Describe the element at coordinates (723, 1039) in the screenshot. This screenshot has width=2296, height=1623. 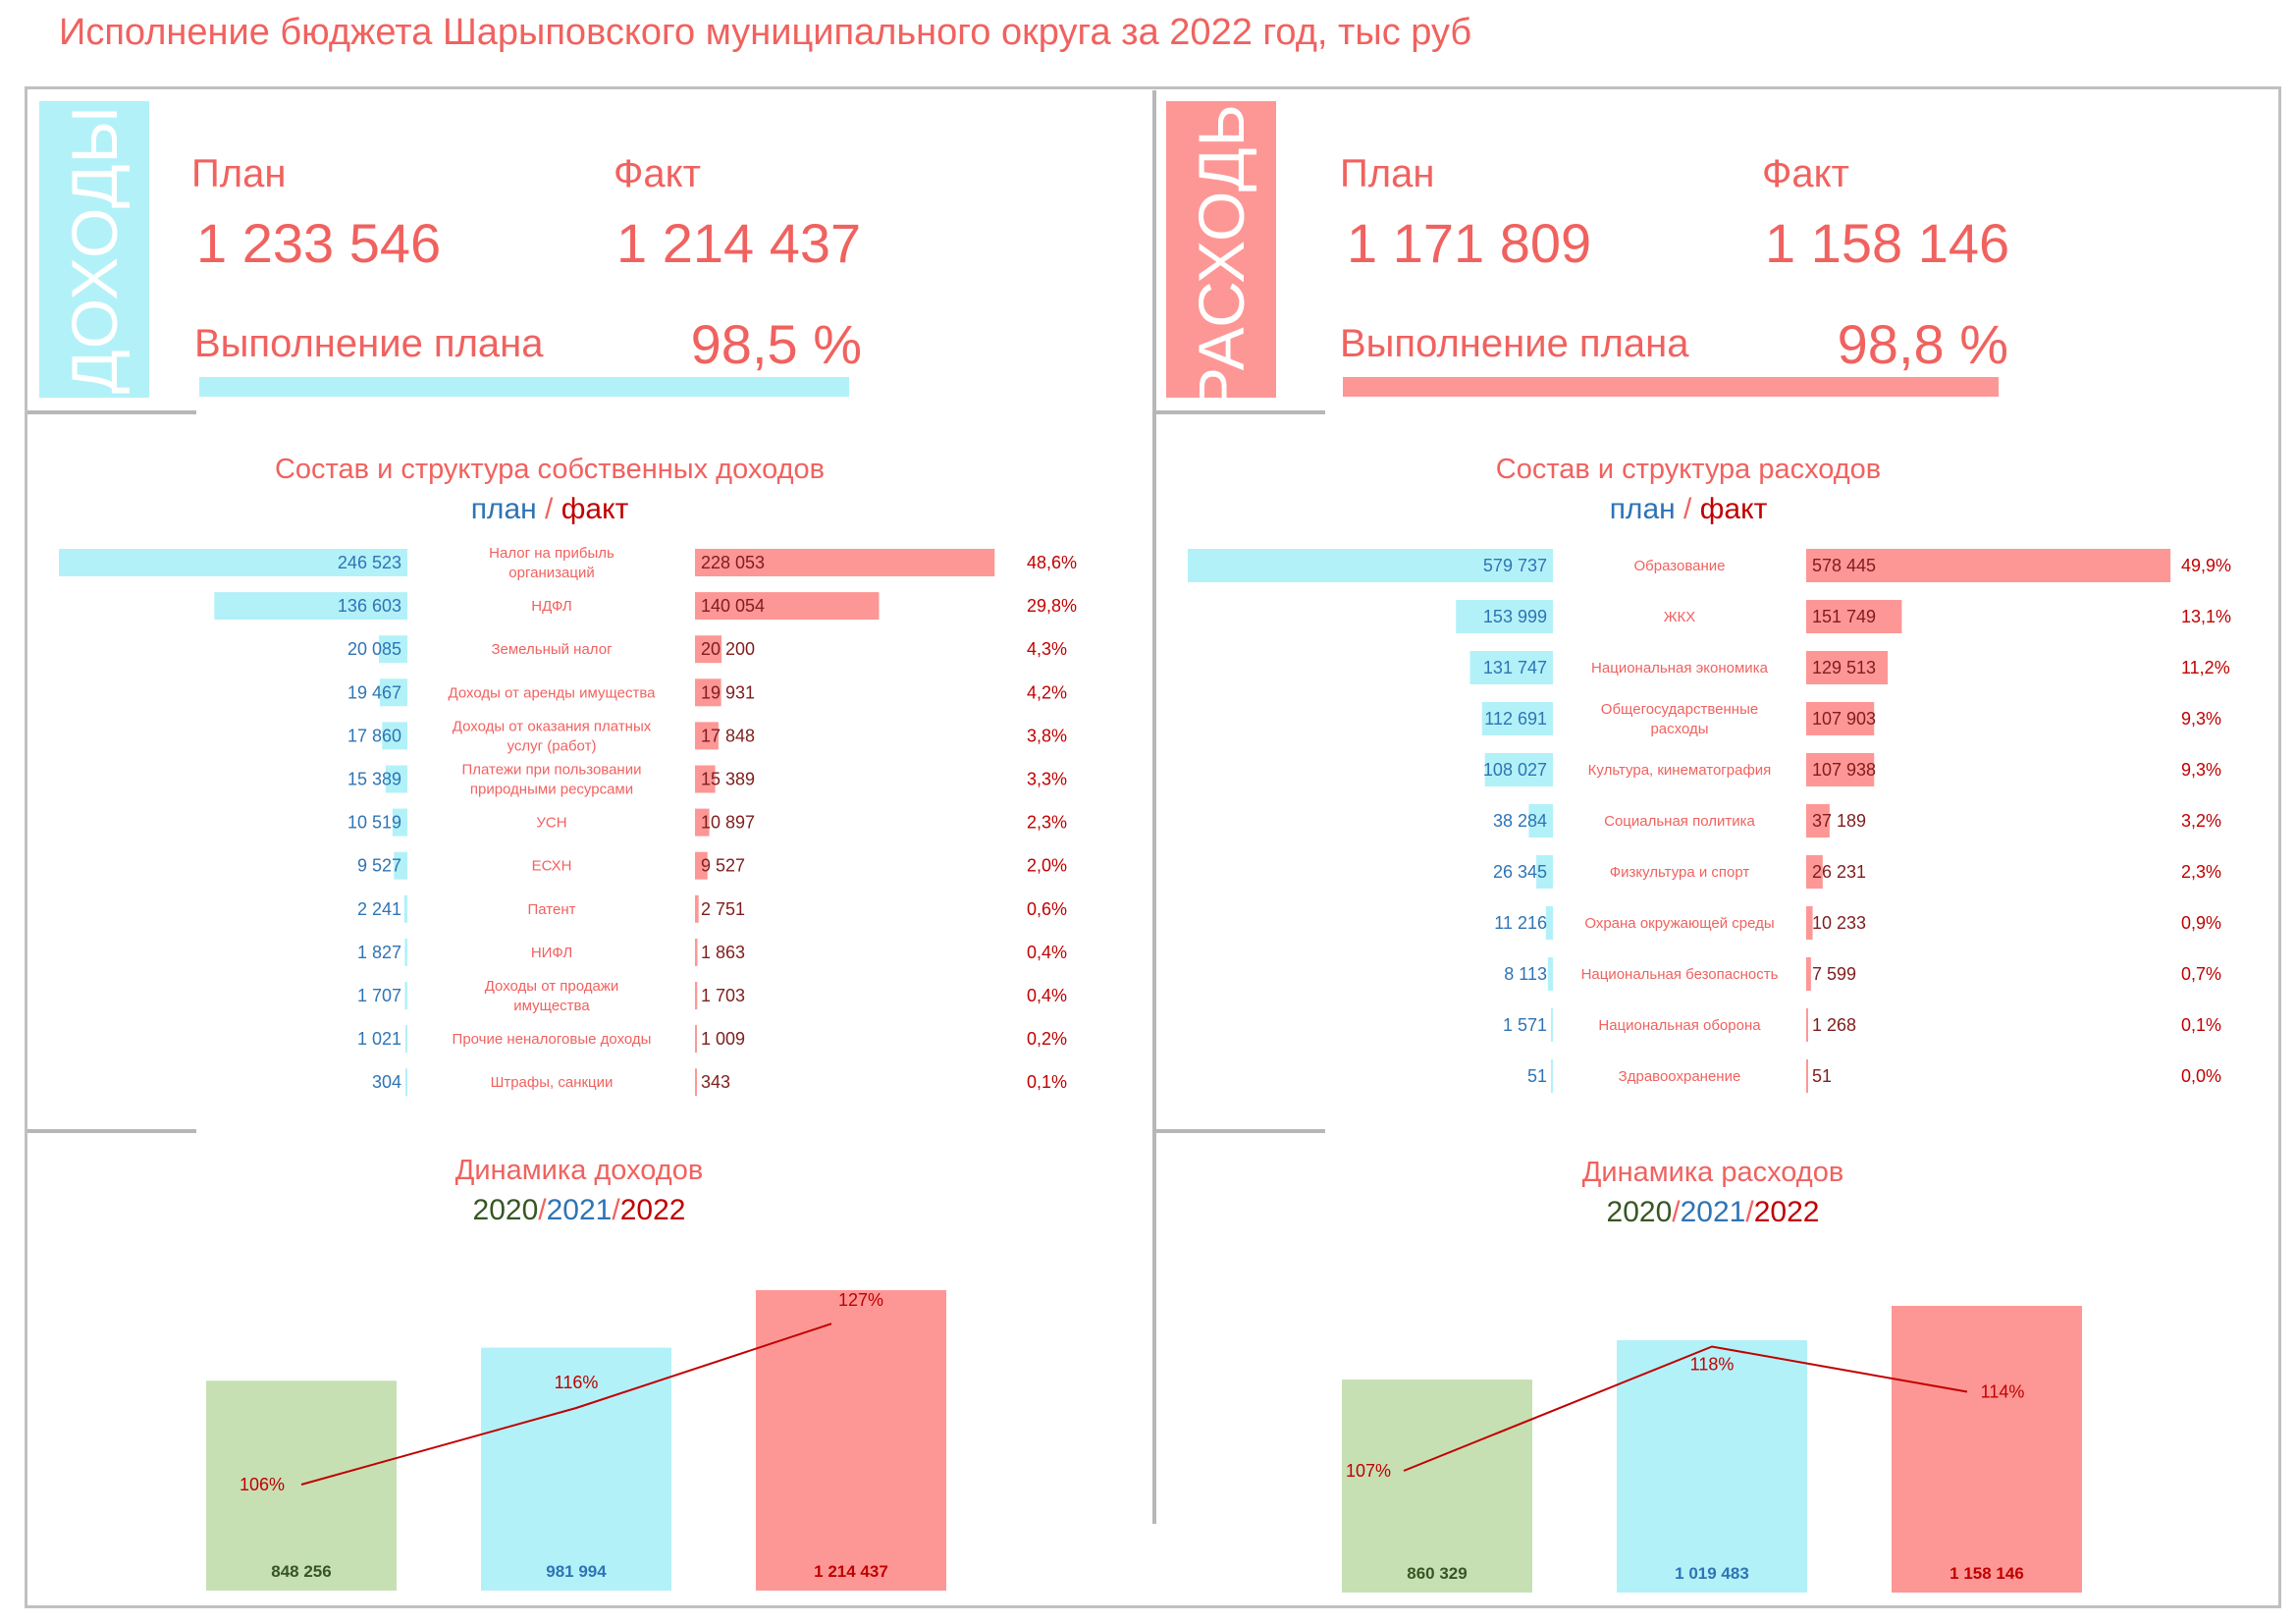
I see `fact-value-label: 1 009` at that location.